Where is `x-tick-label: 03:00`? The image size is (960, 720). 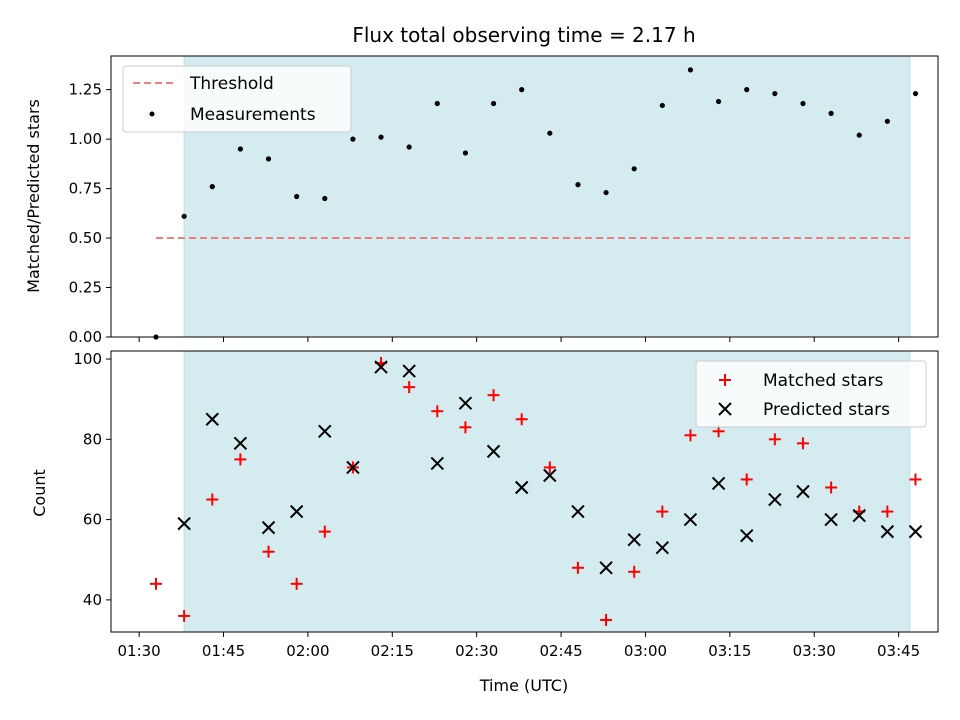 x-tick-label: 03:00 is located at coordinates (645, 651).